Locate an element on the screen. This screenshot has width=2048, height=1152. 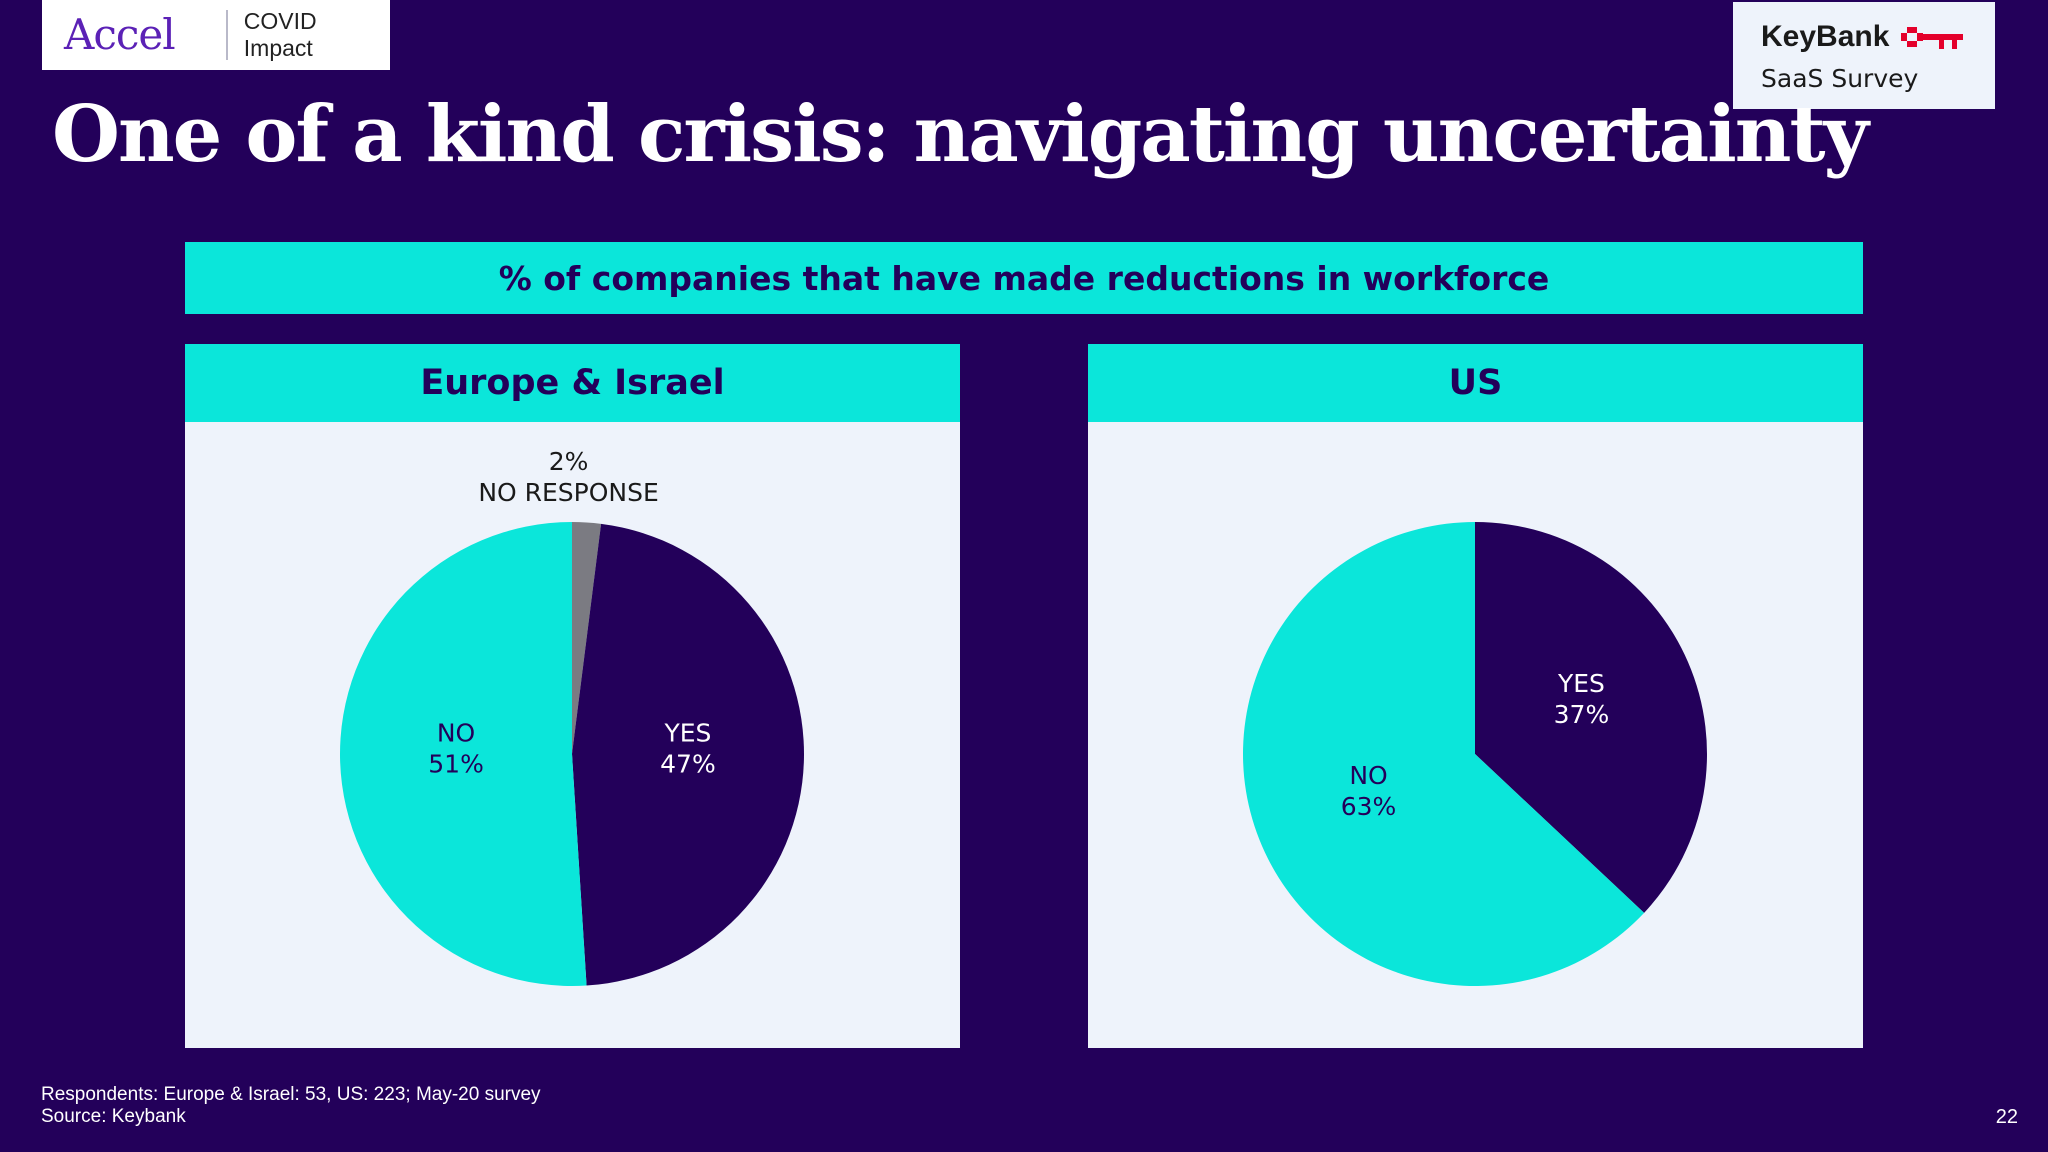
pie-label-line-2-no: 63% is located at coordinates (1369, 806).